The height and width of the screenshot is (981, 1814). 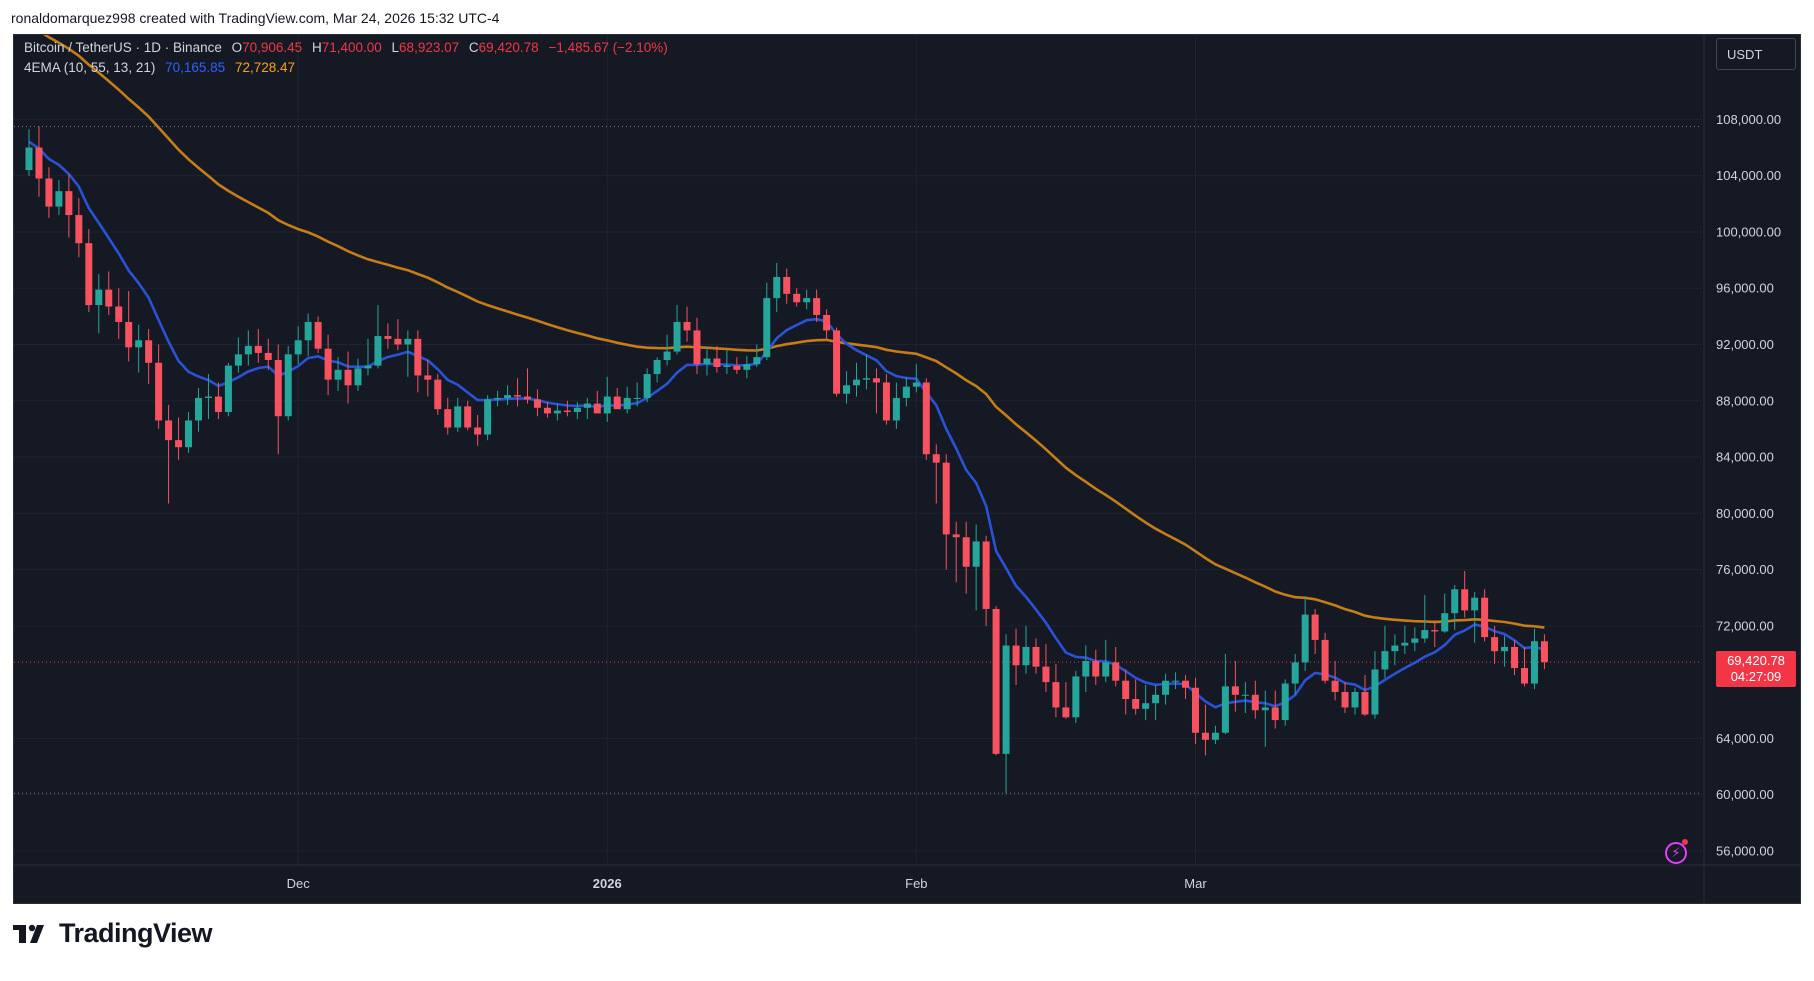 I want to click on price-axis-label: 72,000.00, so click(x=1745, y=625).